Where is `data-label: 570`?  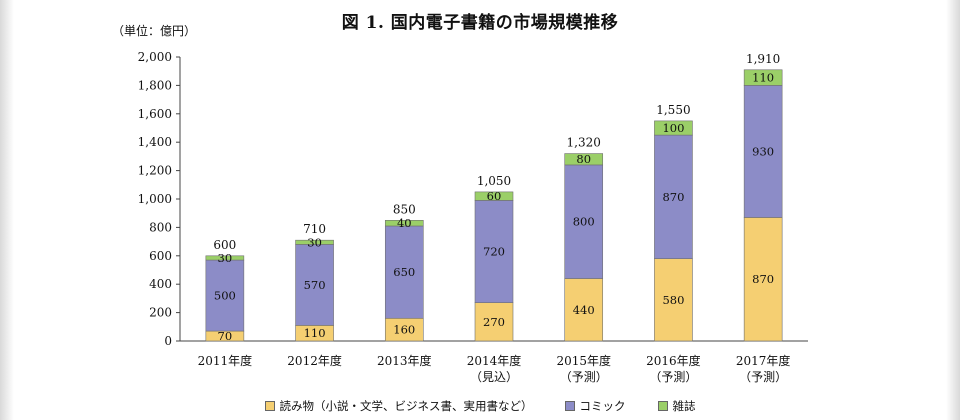 data-label: 570 is located at coordinates (315, 285).